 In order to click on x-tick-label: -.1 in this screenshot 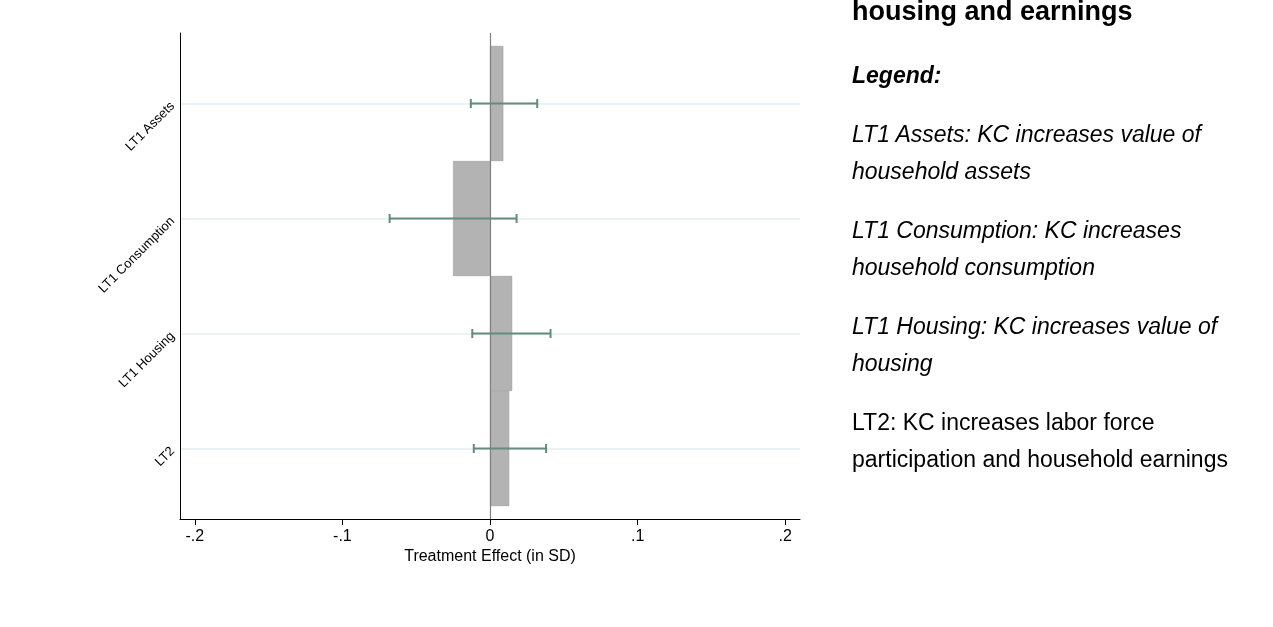, I will do `click(342, 535)`.